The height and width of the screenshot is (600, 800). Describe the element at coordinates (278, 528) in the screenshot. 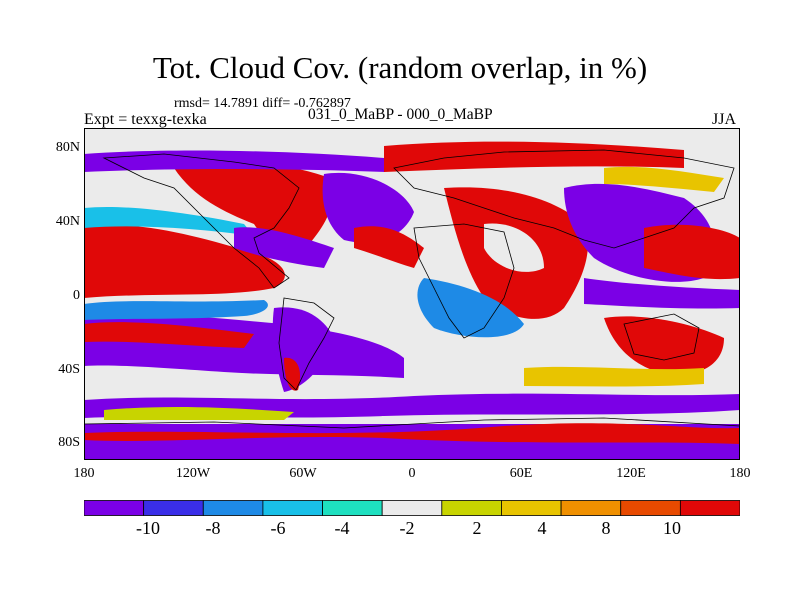

I see `colorbar-label: -6` at that location.